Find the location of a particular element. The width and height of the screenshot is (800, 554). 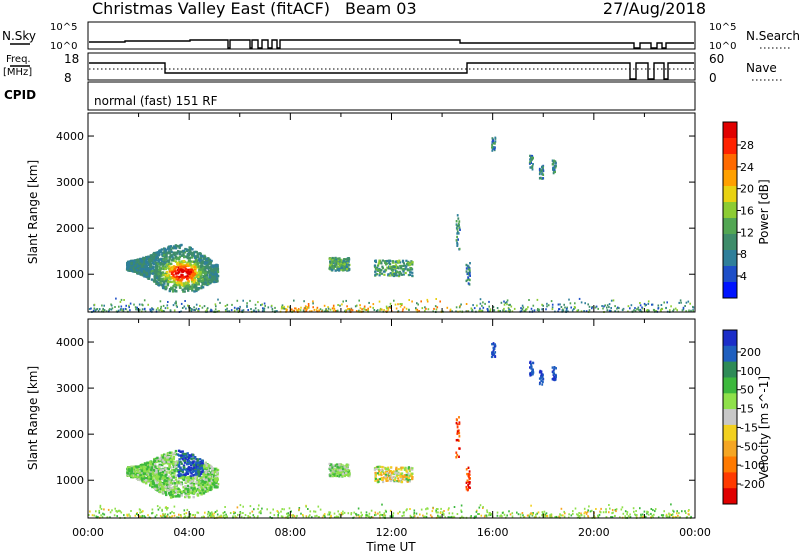

nsearch-label: N.Search is located at coordinates (773, 36).